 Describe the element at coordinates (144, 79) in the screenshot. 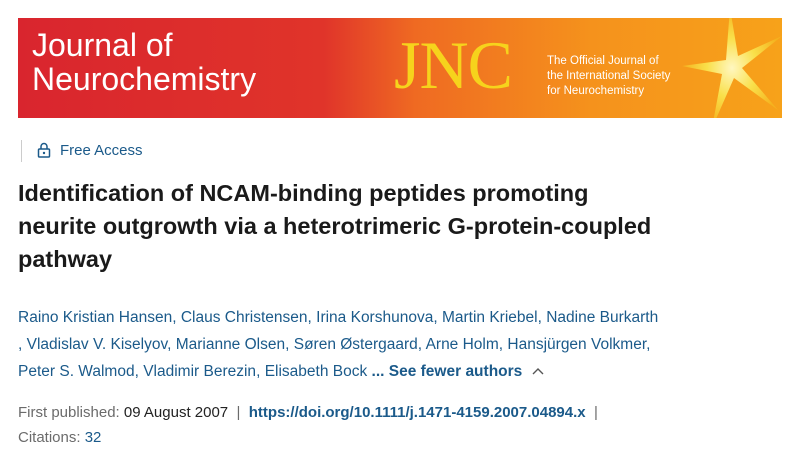

I see `journal-name: Neurochemistry` at that location.